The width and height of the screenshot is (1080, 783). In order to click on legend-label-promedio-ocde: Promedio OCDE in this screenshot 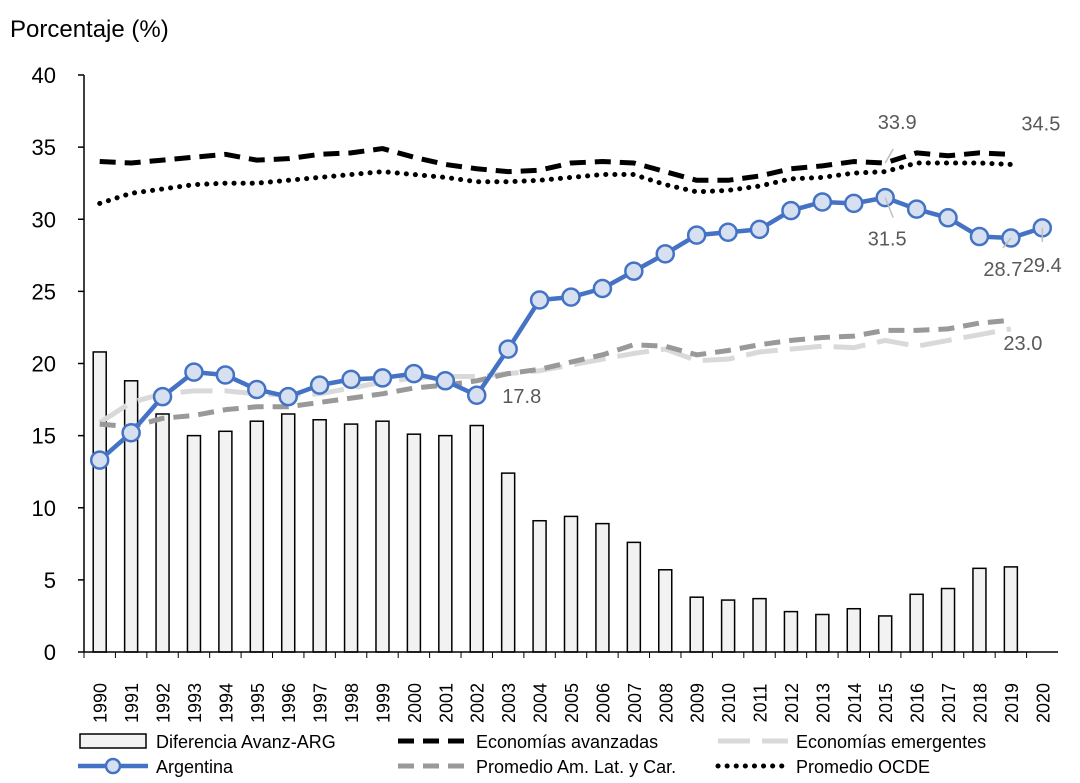, I will do `click(863, 767)`.